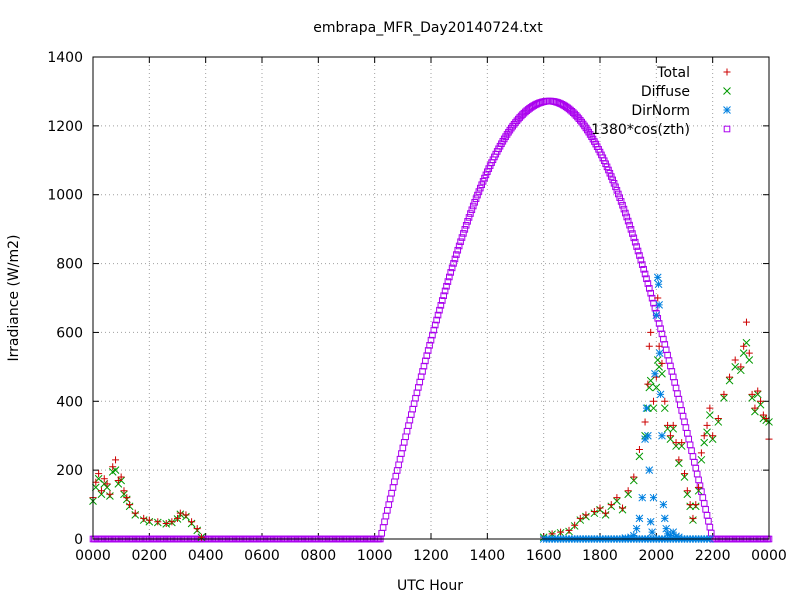 This screenshot has height=600, width=800. Describe the element at coordinates (544, 556) in the screenshot. I see `x-tick-label: 1600` at that location.